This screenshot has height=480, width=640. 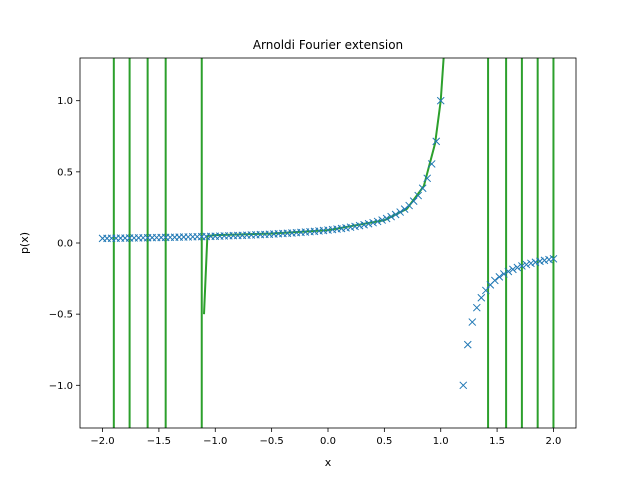 What do you see at coordinates (384, 441) in the screenshot?
I see `x-tick-label: 0.5` at bounding box center [384, 441].